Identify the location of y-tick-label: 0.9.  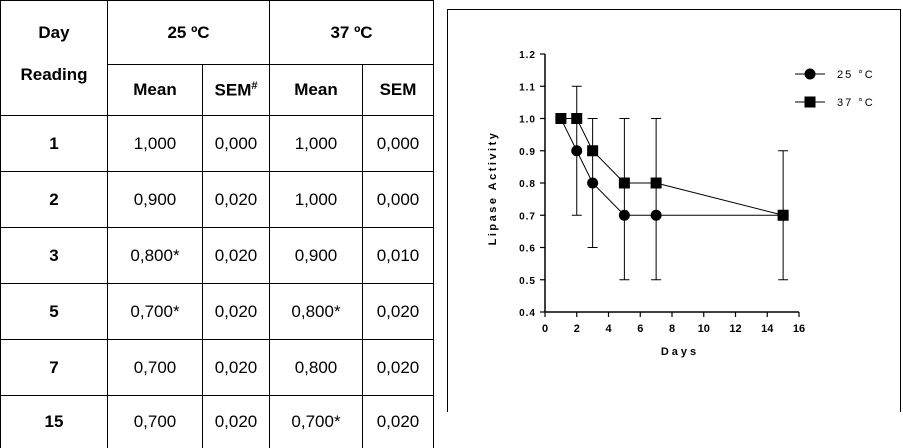
(527, 152).